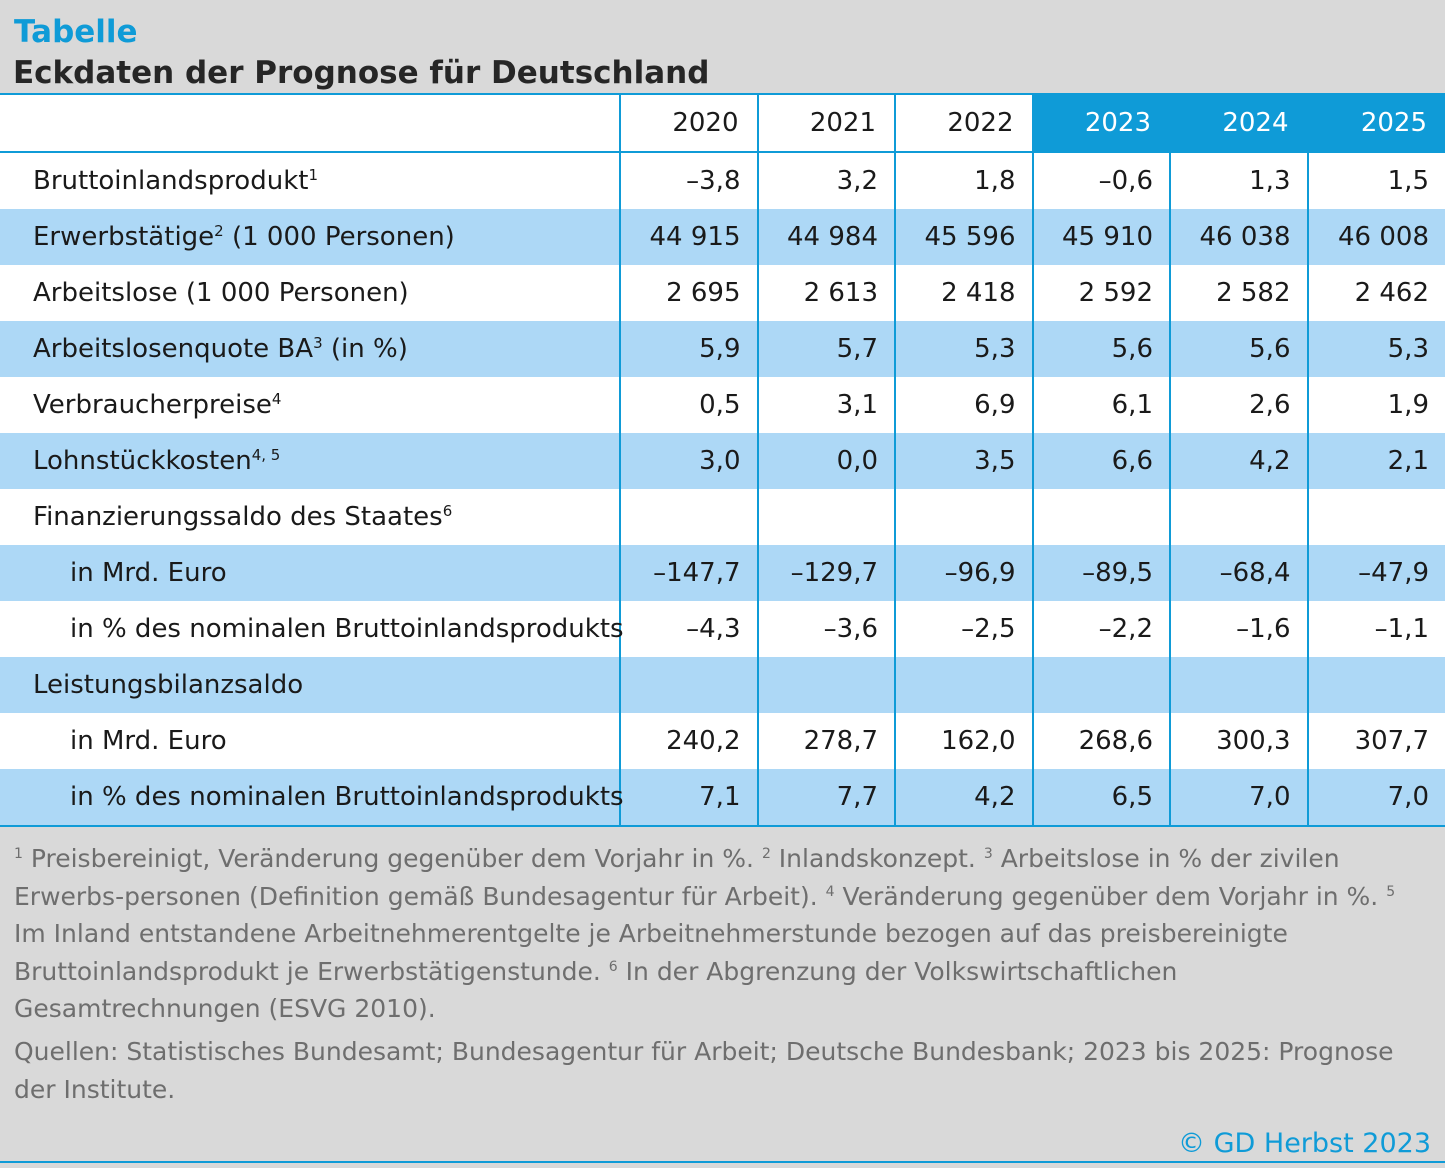  What do you see at coordinates (1100, 405) in the screenshot?
I see `value-cell-2023: 6,1` at bounding box center [1100, 405].